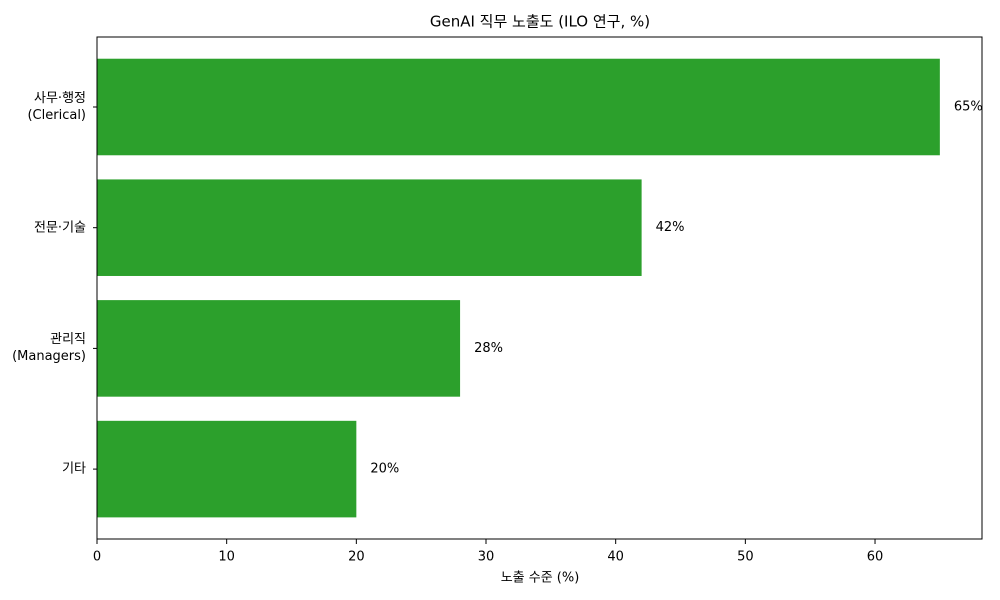 The width and height of the screenshot is (1000, 600). What do you see at coordinates (670, 227) in the screenshot?
I see `value-label: 42%` at bounding box center [670, 227].